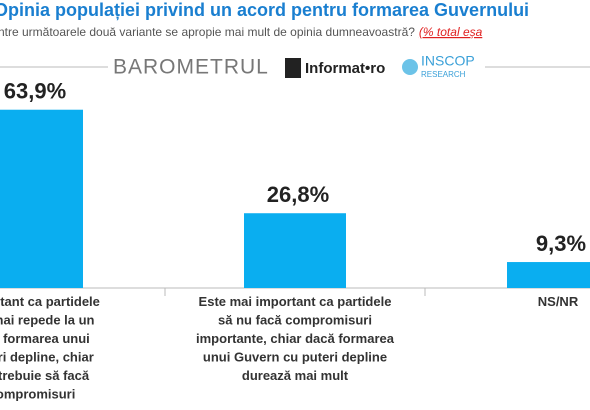 The image size is (590, 410). Describe the element at coordinates (298, 194) in the screenshot. I see `value-label: 26,8%` at that location.